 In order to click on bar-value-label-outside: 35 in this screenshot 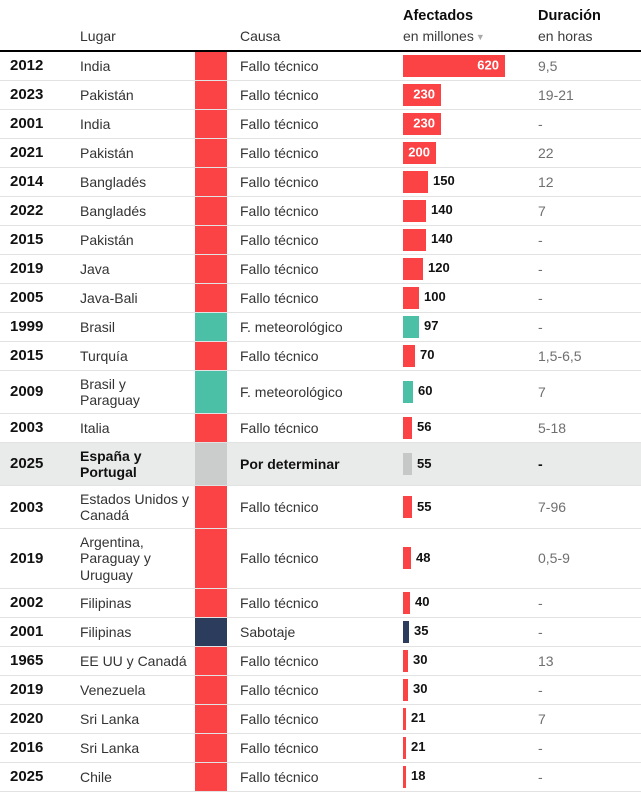, I will do `click(421, 631)`.